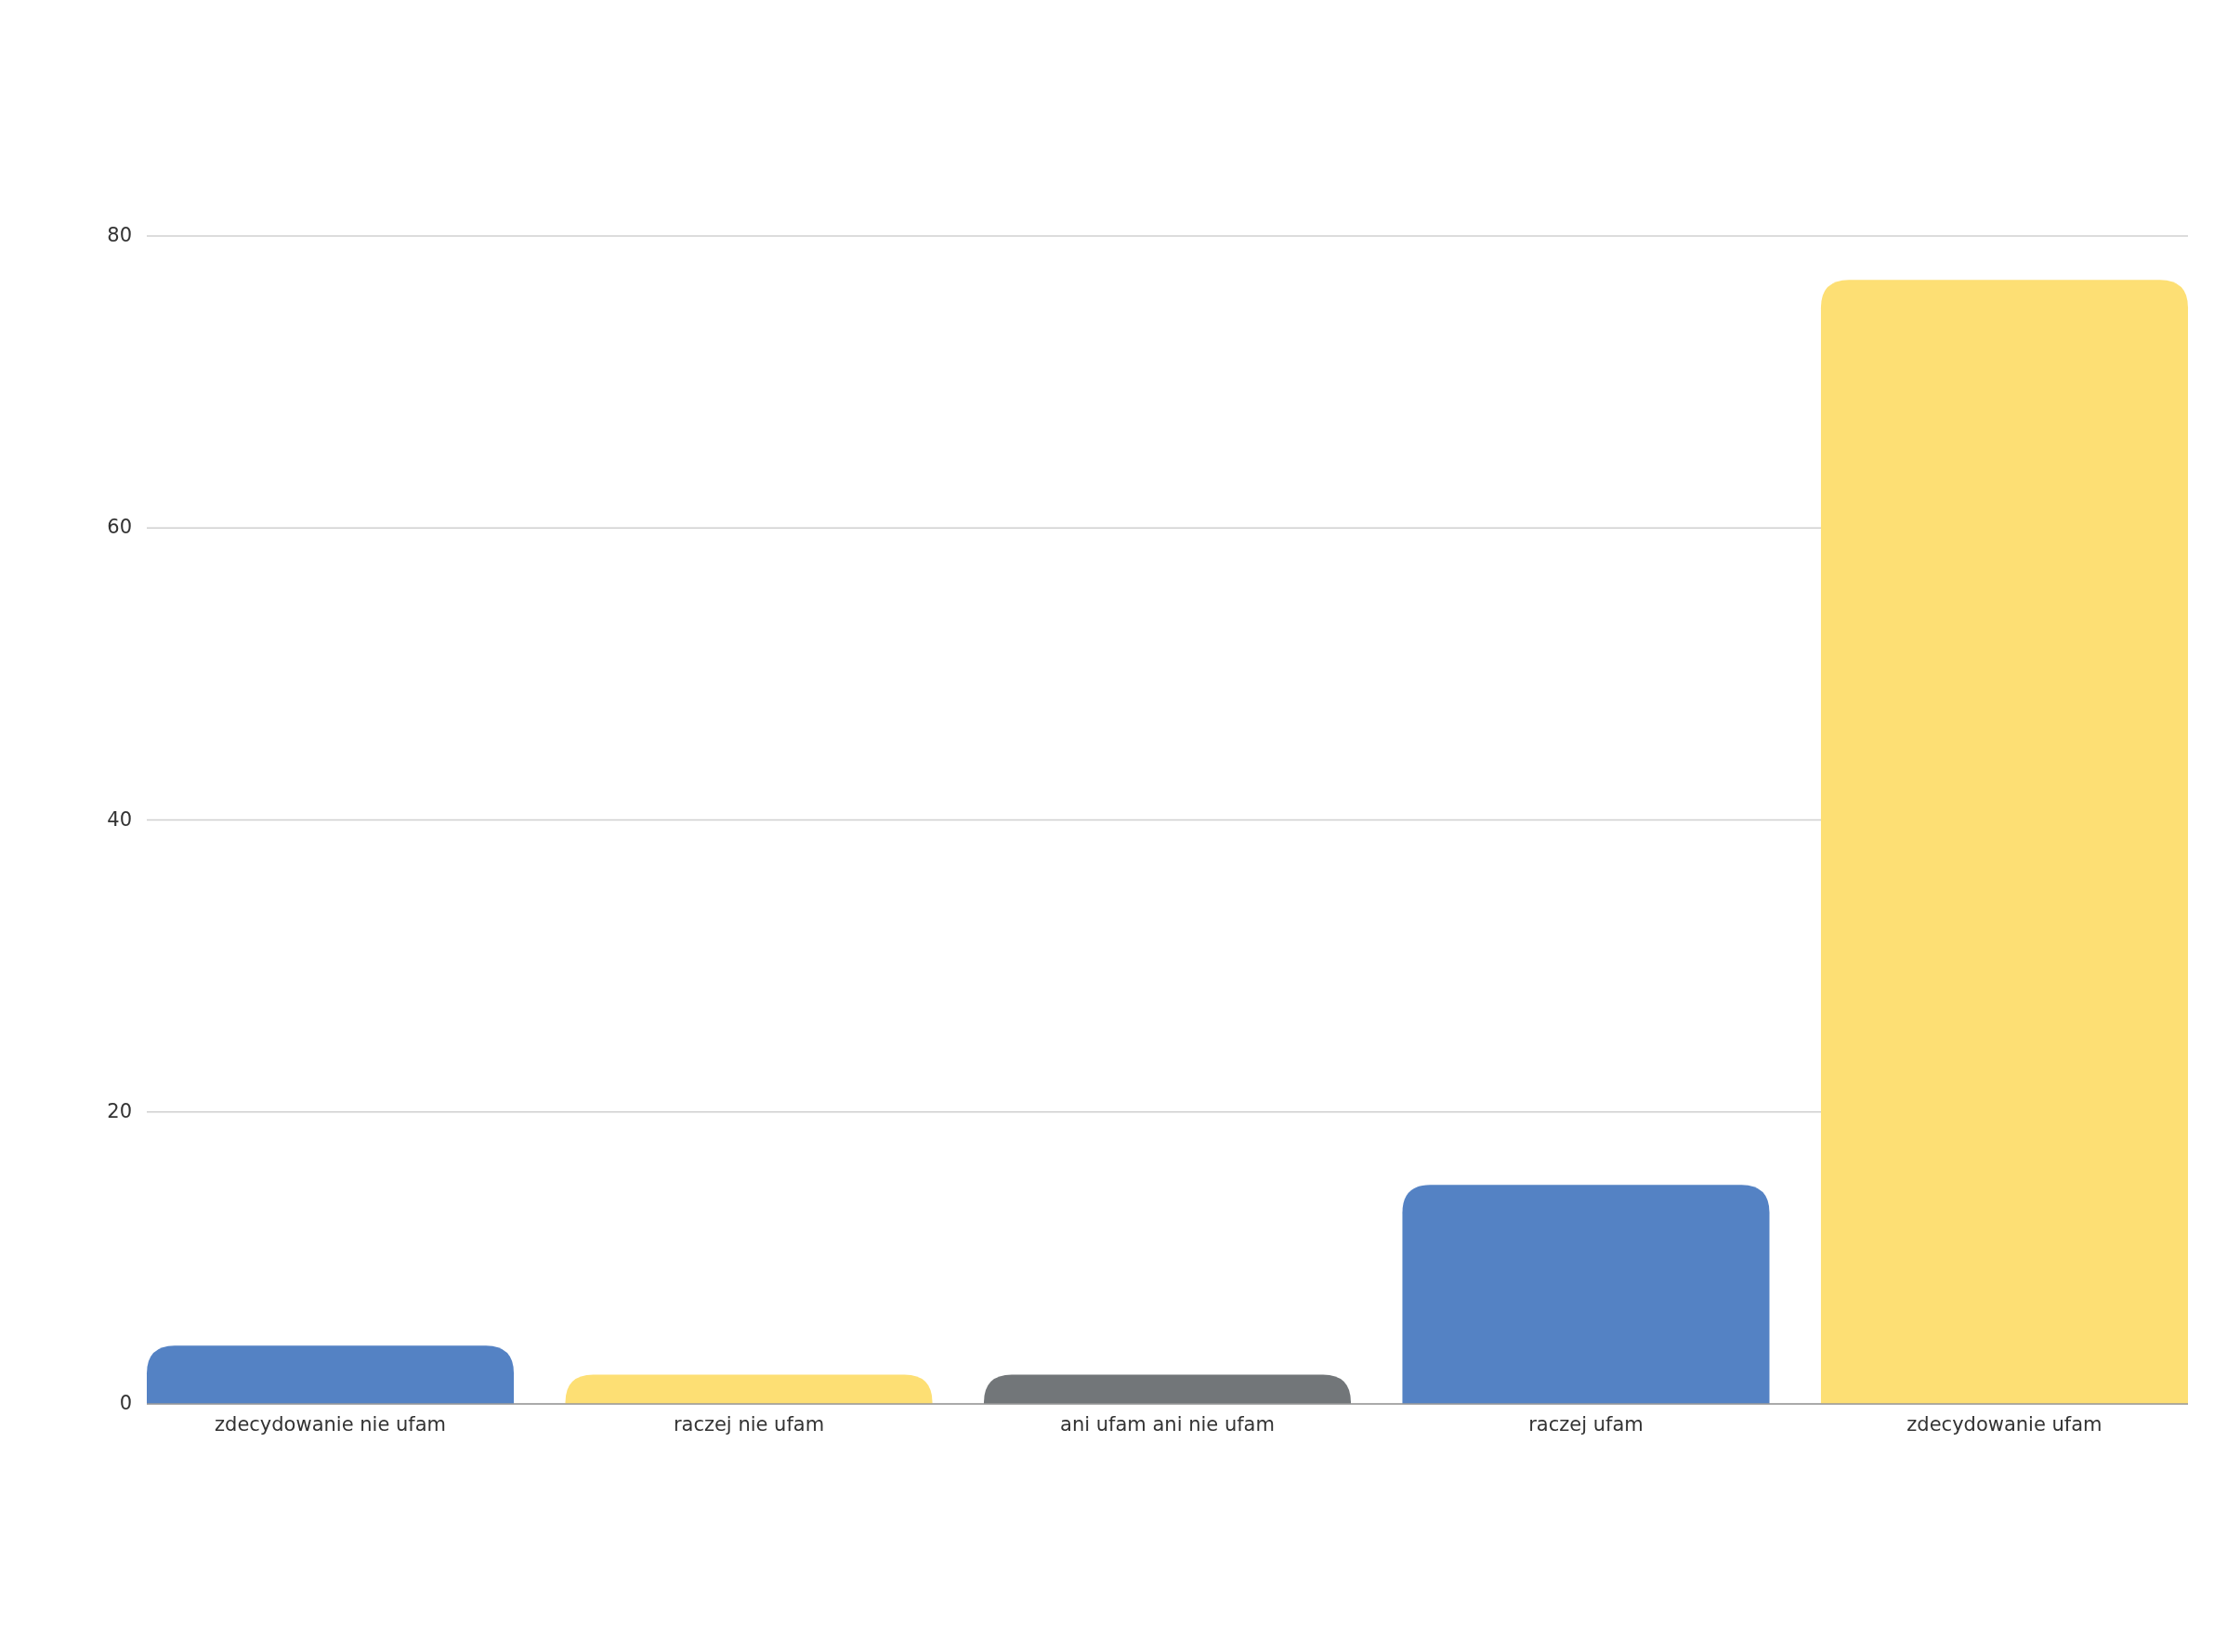  I want to click on y-tick-label: 0, so click(126, 1403).